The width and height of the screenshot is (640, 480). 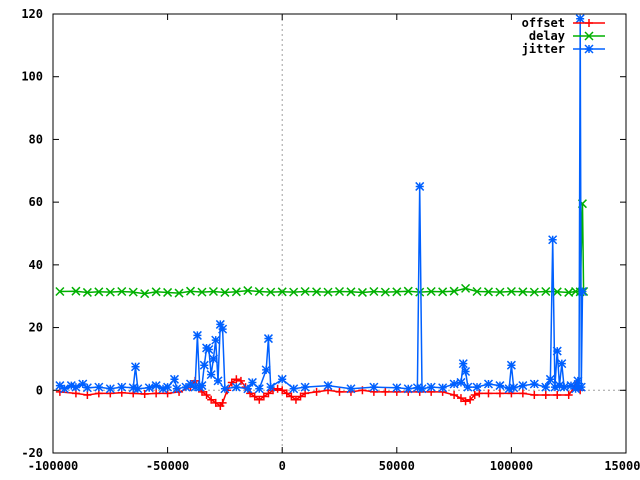 I want to click on legend-label-jitter: jitter, so click(x=543, y=49).